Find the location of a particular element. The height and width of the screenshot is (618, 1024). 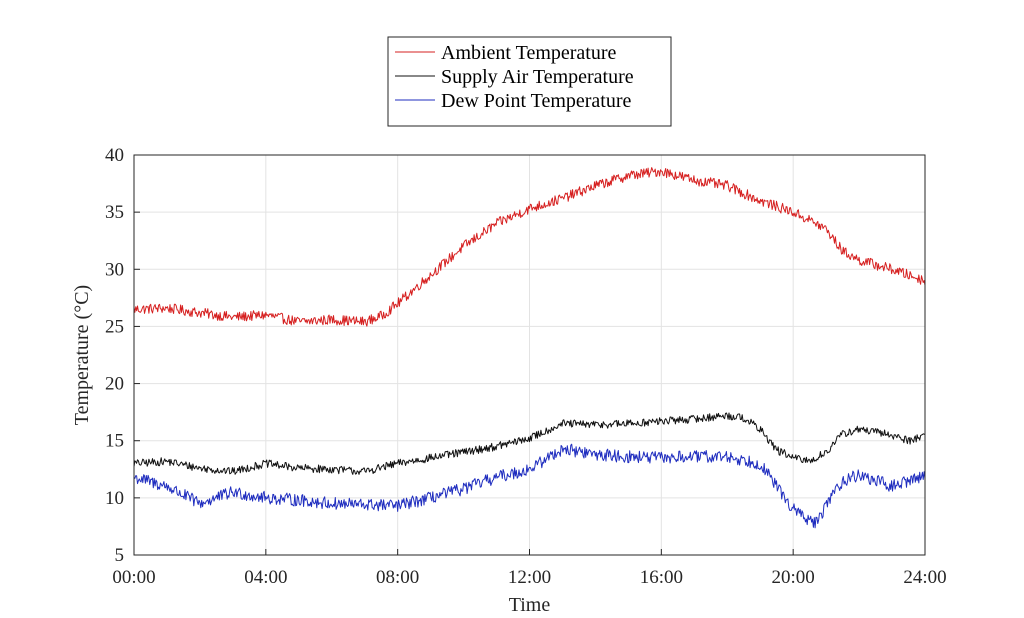

y-tick-label: 25 is located at coordinates (114, 326).